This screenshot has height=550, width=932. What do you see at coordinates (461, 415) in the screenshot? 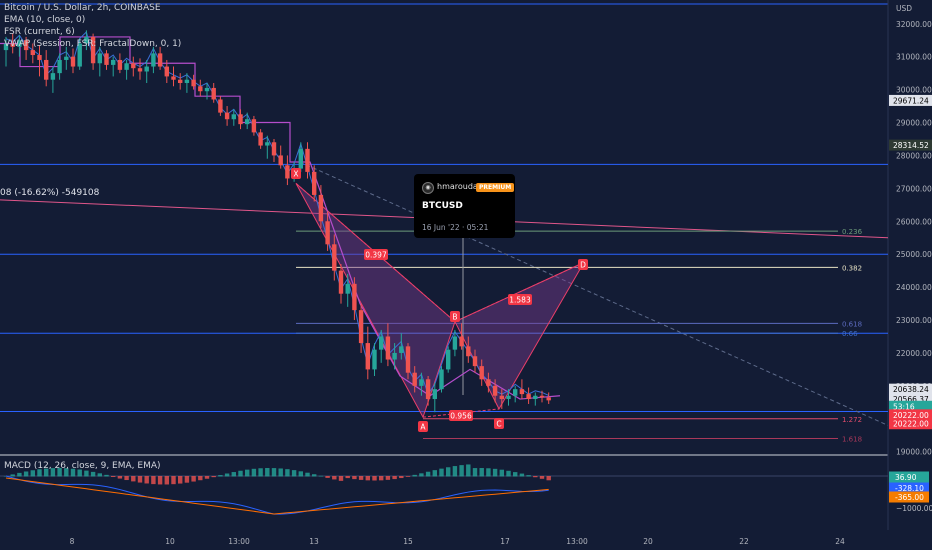
I see `ratio-ac-label-bg` at bounding box center [461, 415].